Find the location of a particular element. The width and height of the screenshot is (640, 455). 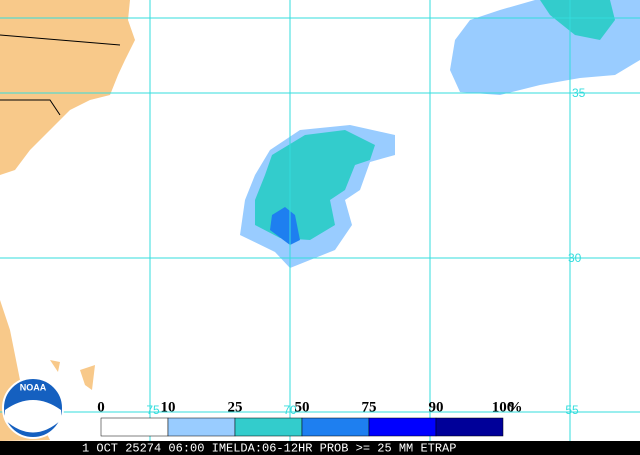

longitude-label: 75 is located at coordinates (153, 410).